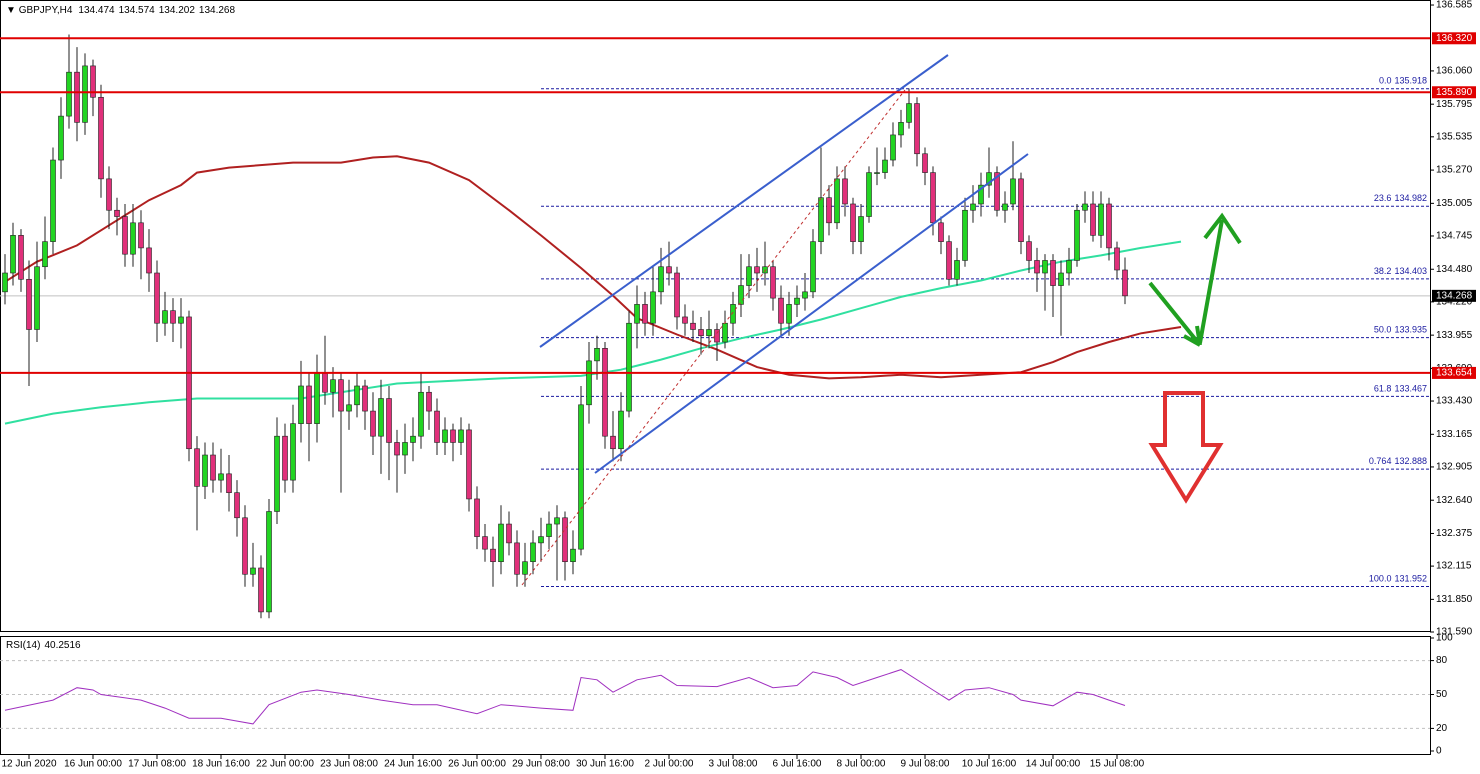 This screenshot has width=1480, height=774. What do you see at coordinates (925, 764) in the screenshot?
I see `x-tick-label: 9 Jul 08:00` at bounding box center [925, 764].